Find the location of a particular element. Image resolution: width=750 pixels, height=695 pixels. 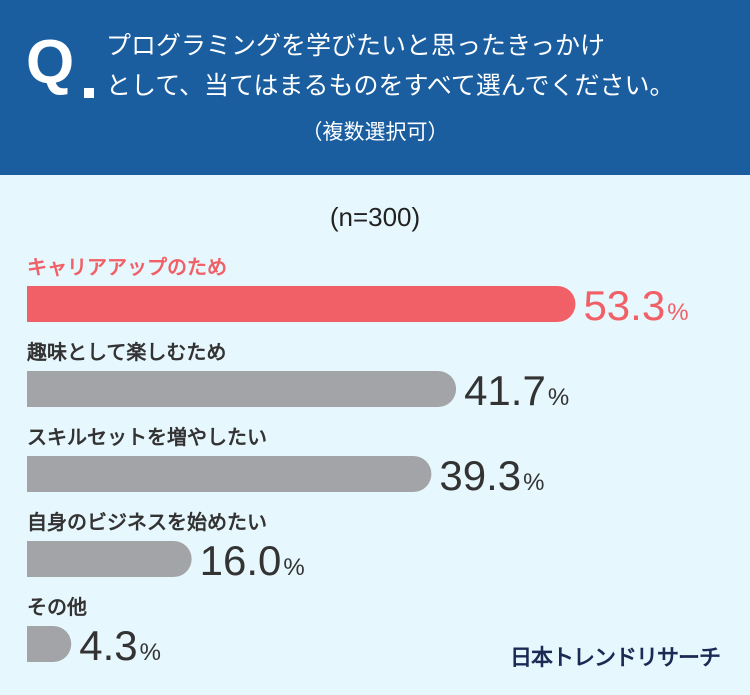

question-text-line2: として、当てはまるものをすべて選んでください。 is located at coordinates (390, 85).